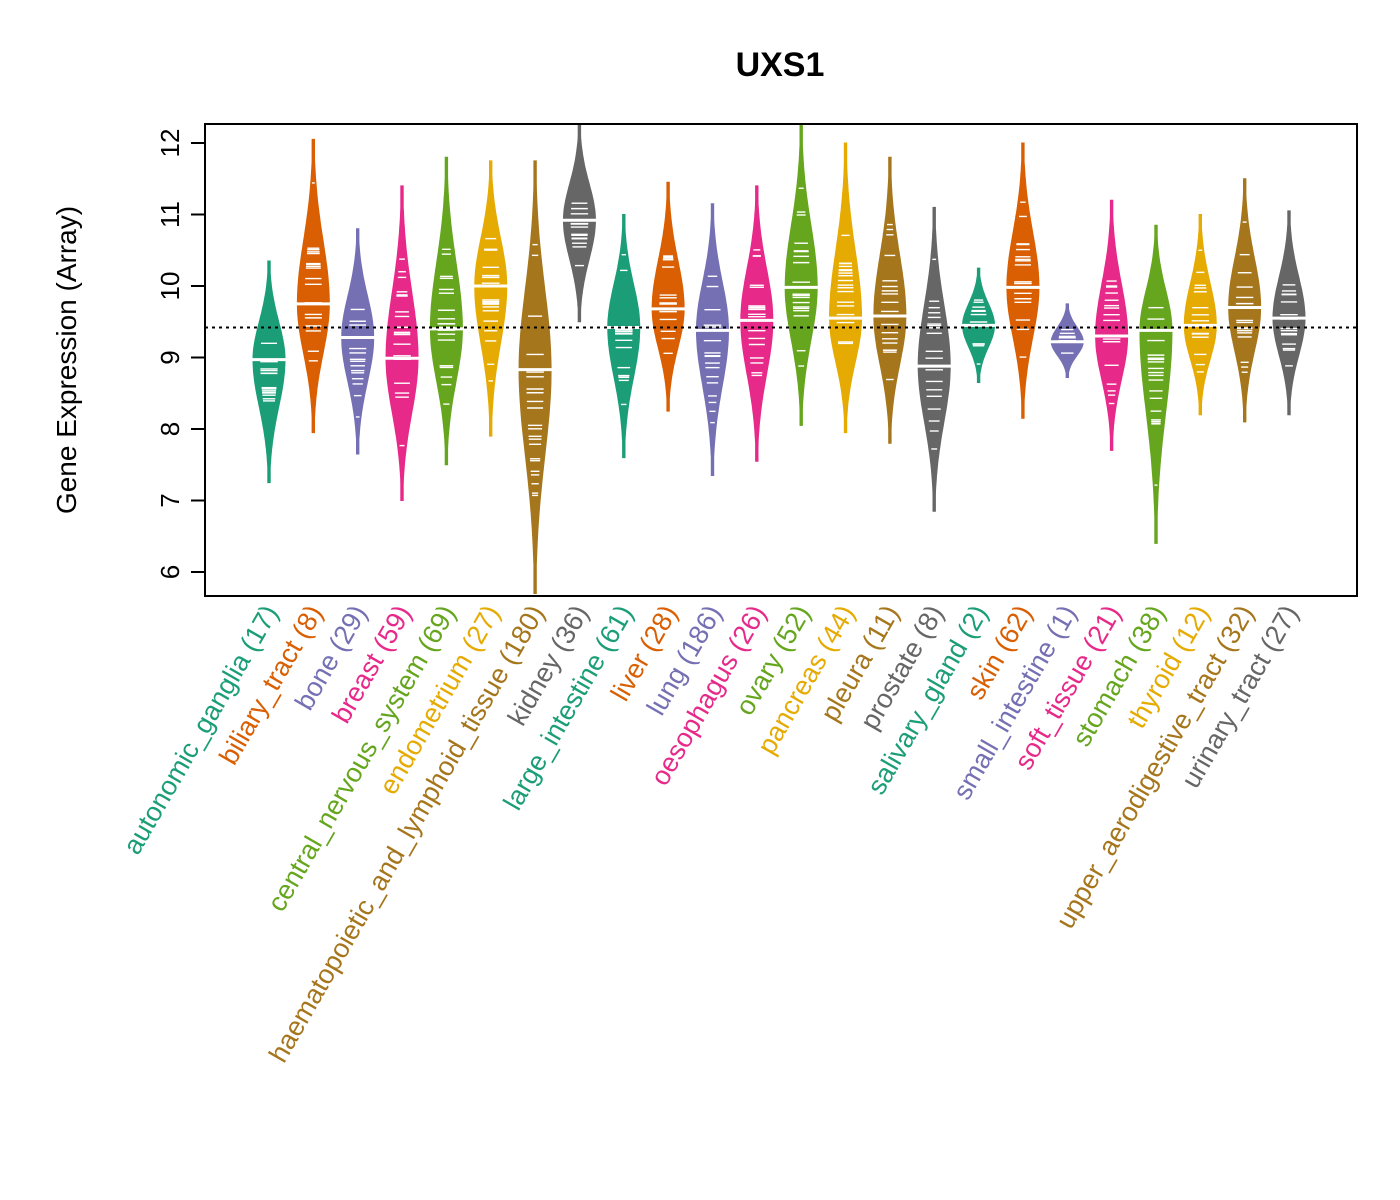 This screenshot has width=1400, height=1200. What do you see at coordinates (624, 336) in the screenshot?
I see `violin-large-intestine` at bounding box center [624, 336].